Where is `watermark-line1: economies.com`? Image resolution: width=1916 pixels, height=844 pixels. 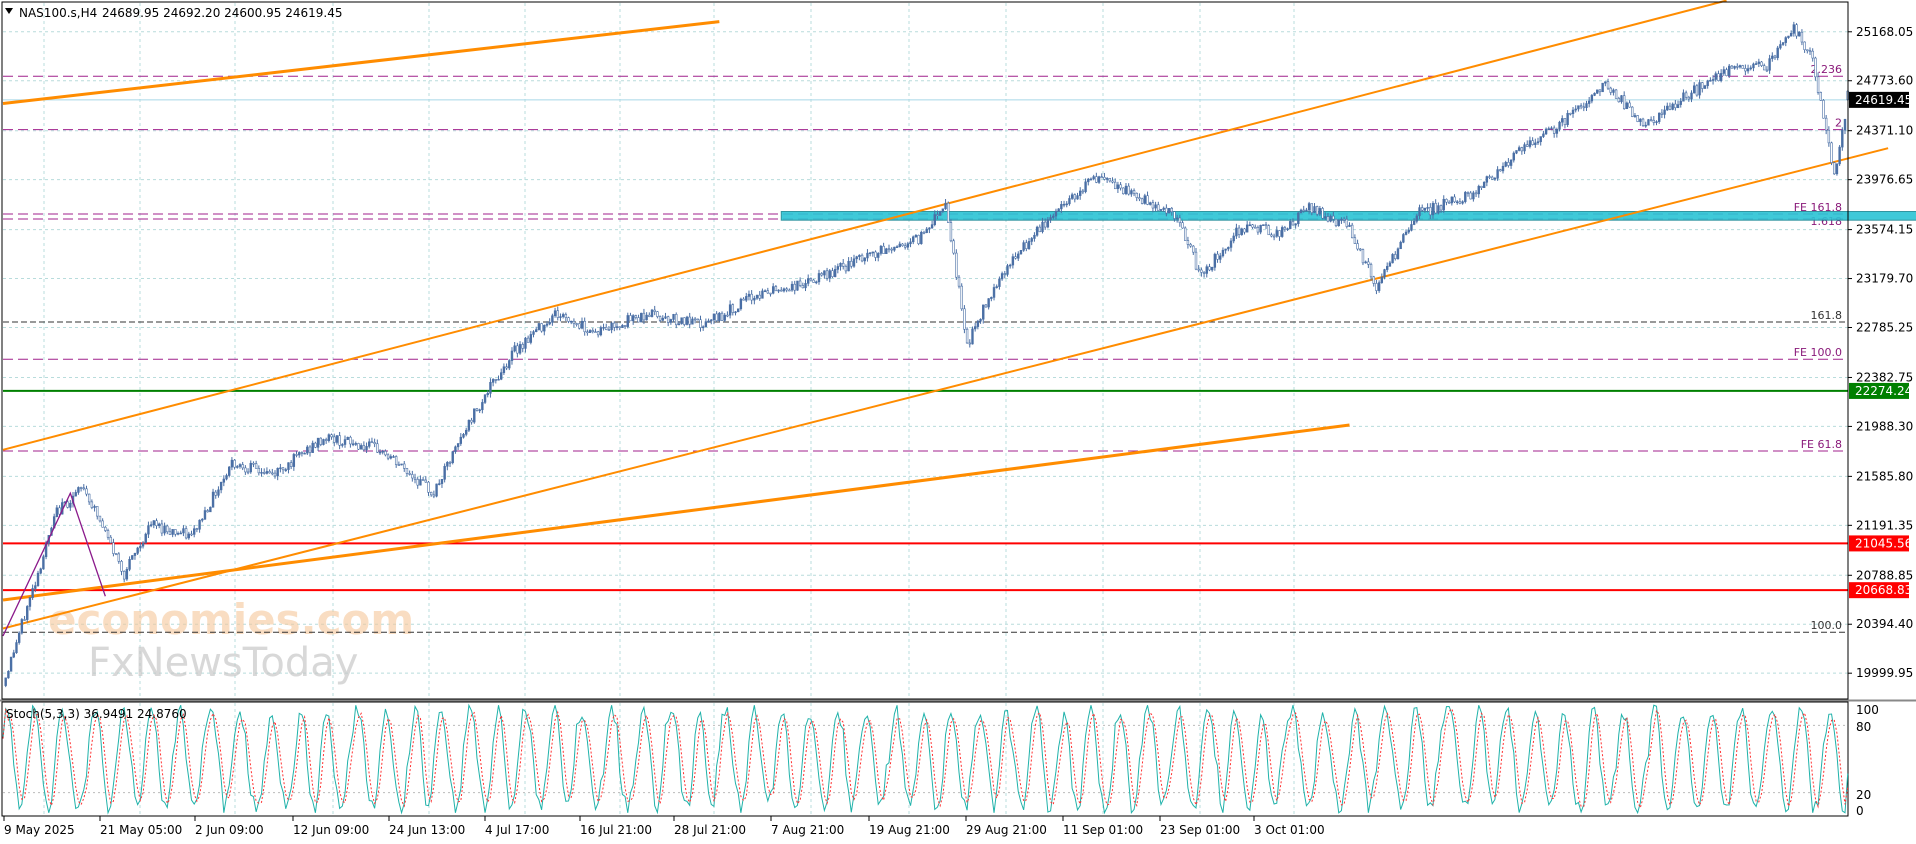 watermark-line1: economies.com is located at coordinates (231, 619).